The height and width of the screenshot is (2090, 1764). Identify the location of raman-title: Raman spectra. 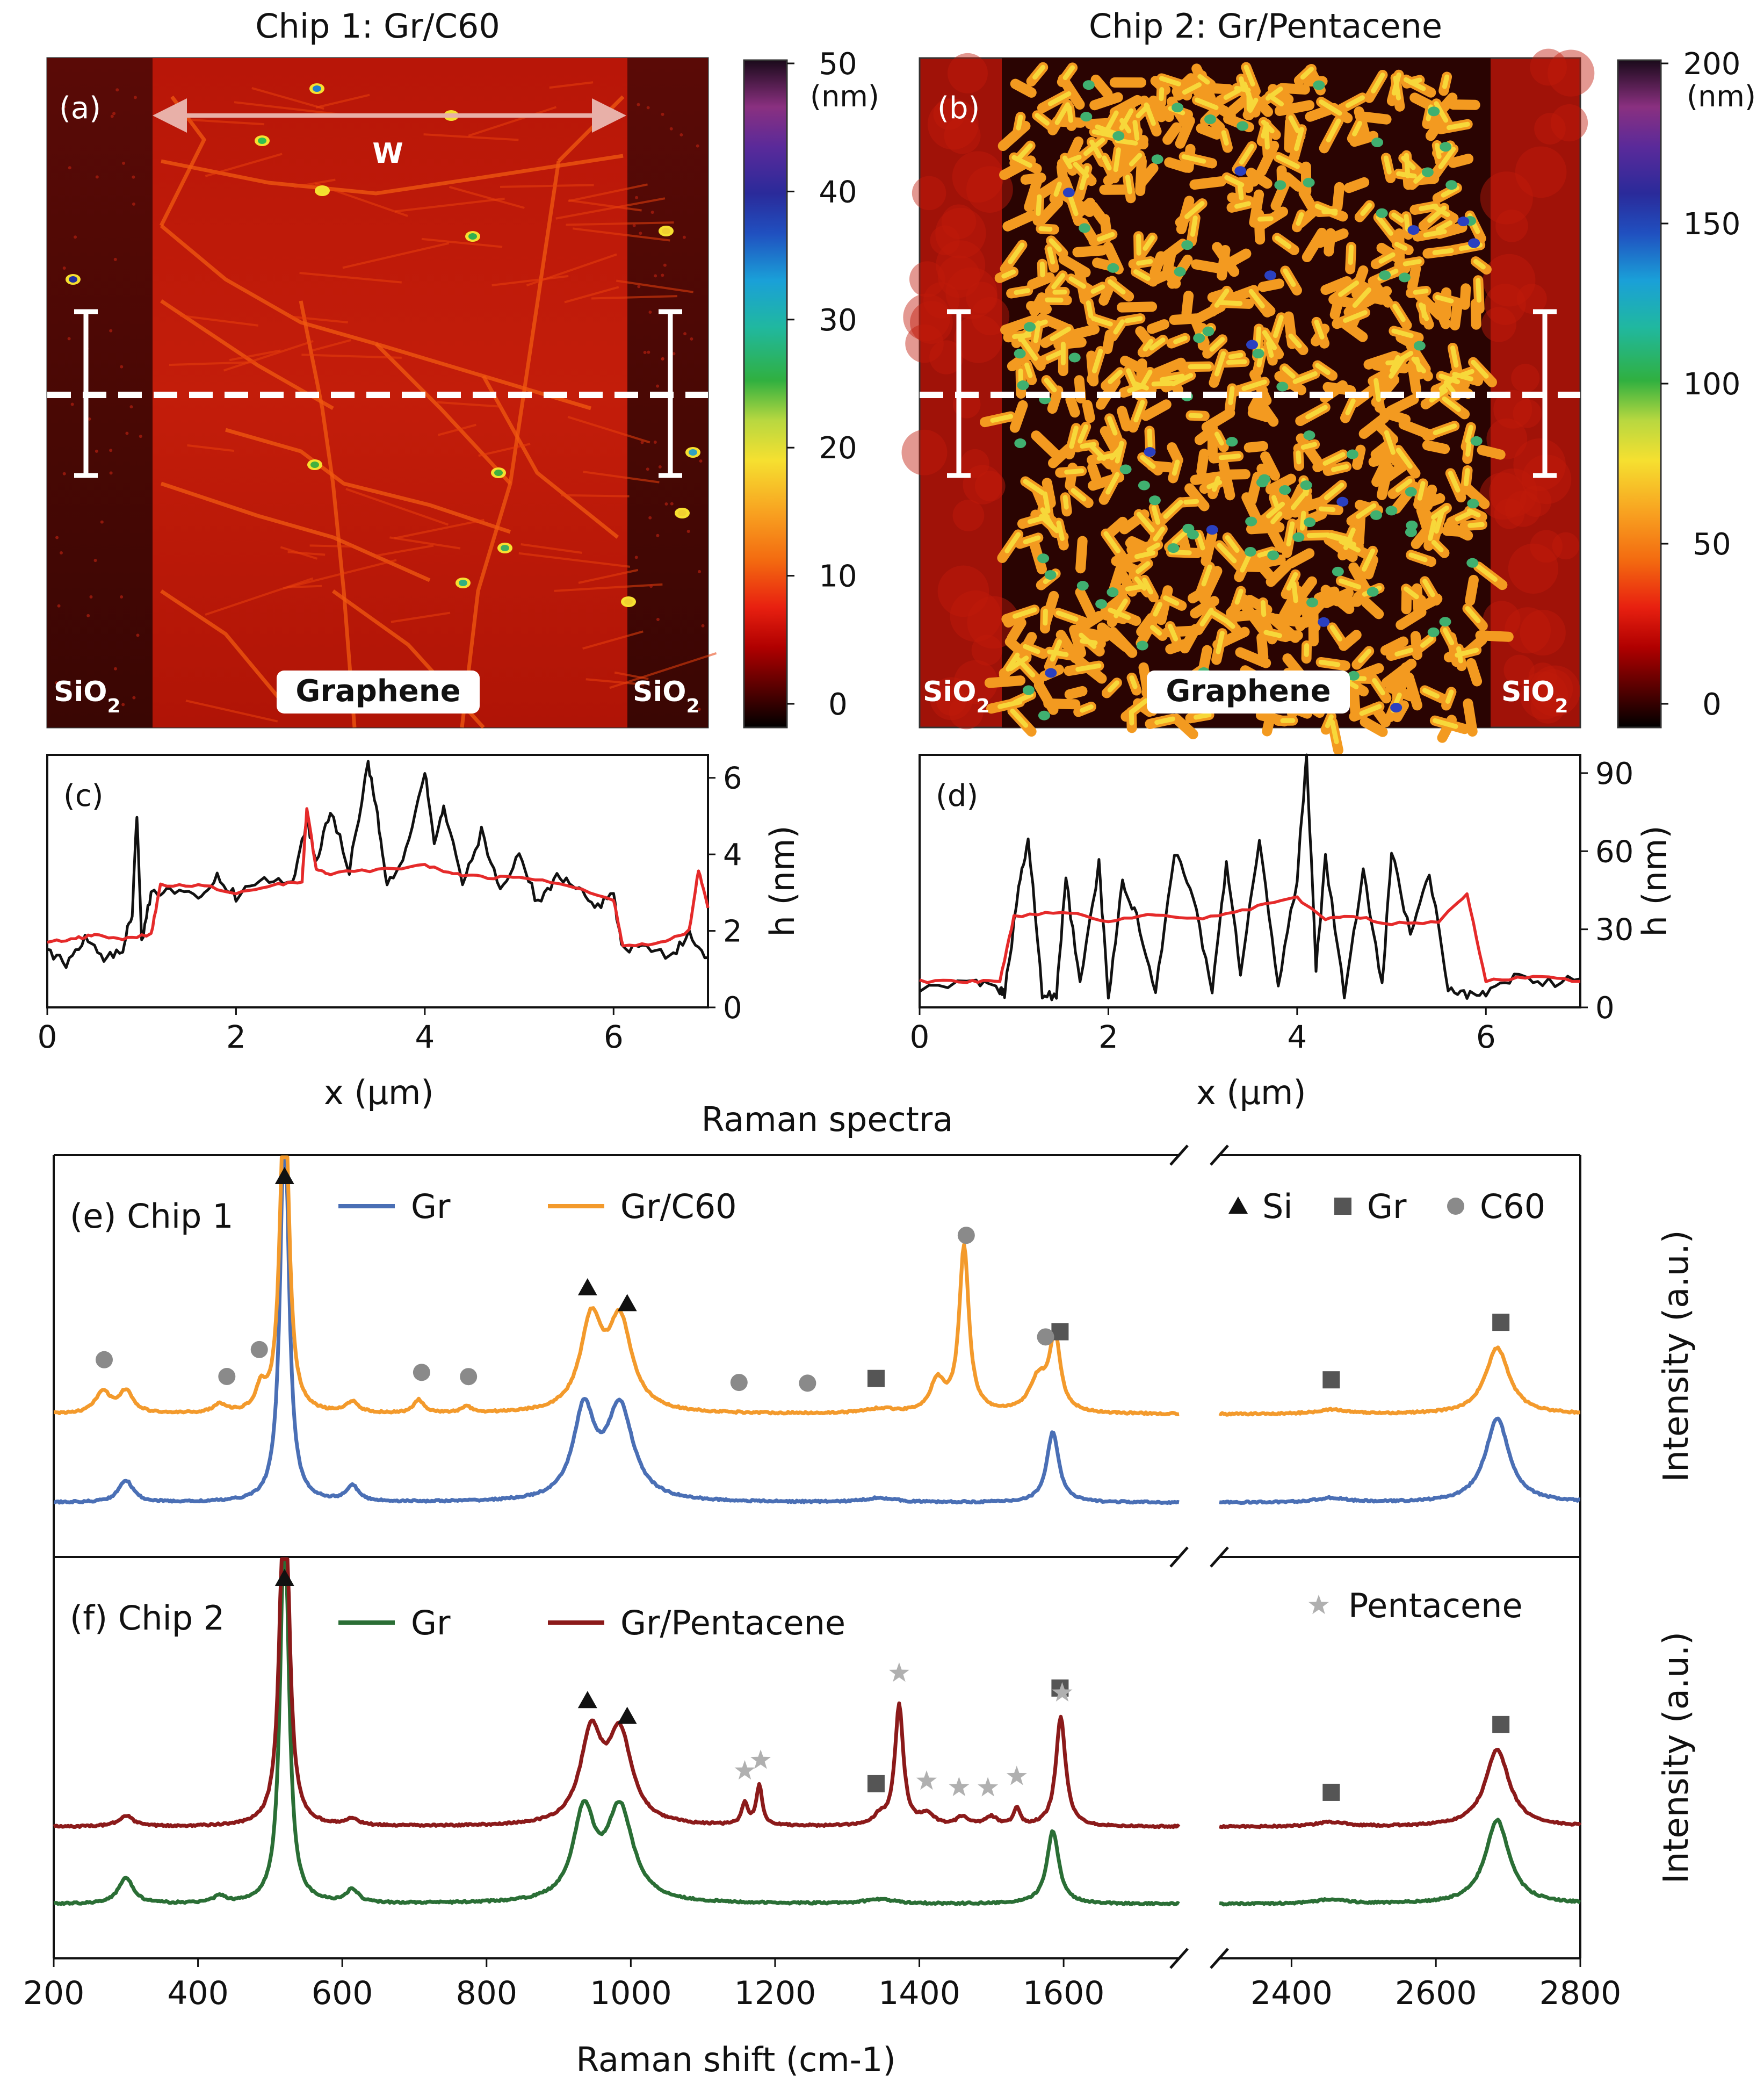
(827, 1119).